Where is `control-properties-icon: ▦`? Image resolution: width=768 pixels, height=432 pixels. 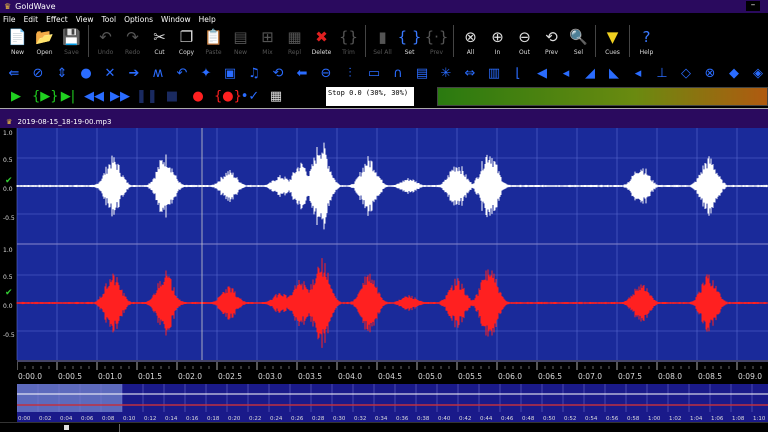
control-properties-icon: ▦ is located at coordinates (276, 96).